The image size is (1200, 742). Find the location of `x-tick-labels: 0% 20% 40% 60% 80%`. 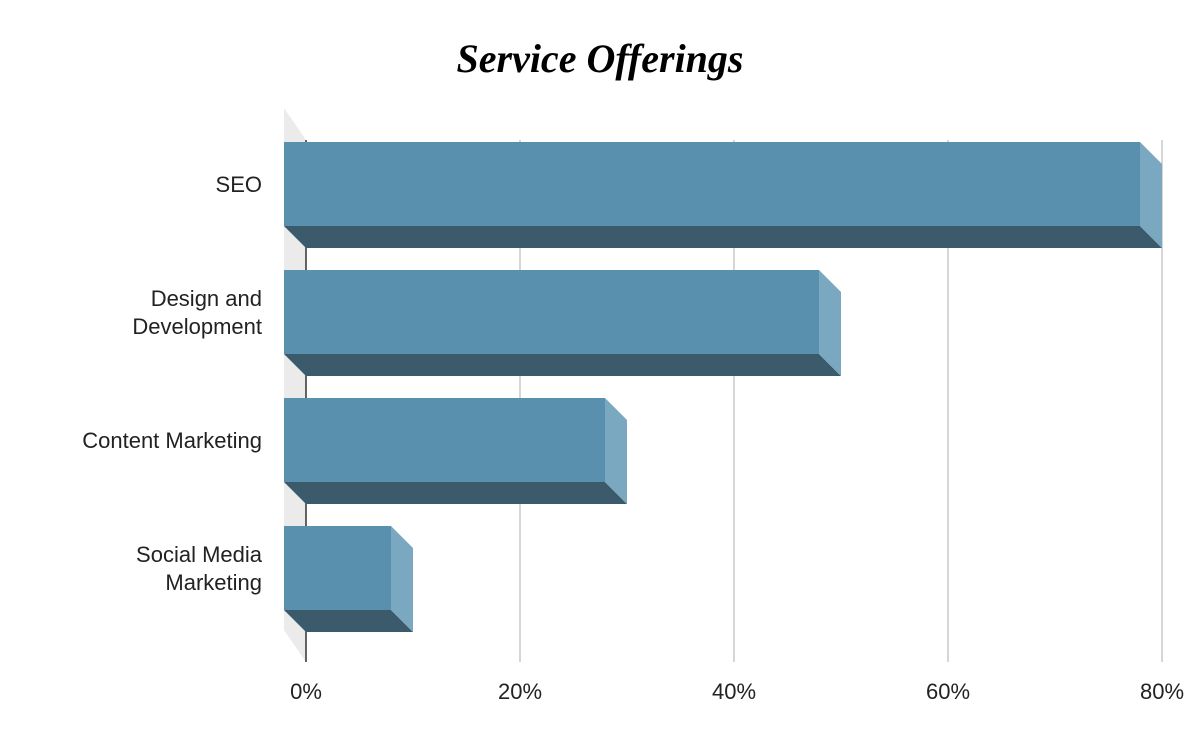

x-tick-labels: 0% 20% 40% 60% 80% is located at coordinates (737, 691).